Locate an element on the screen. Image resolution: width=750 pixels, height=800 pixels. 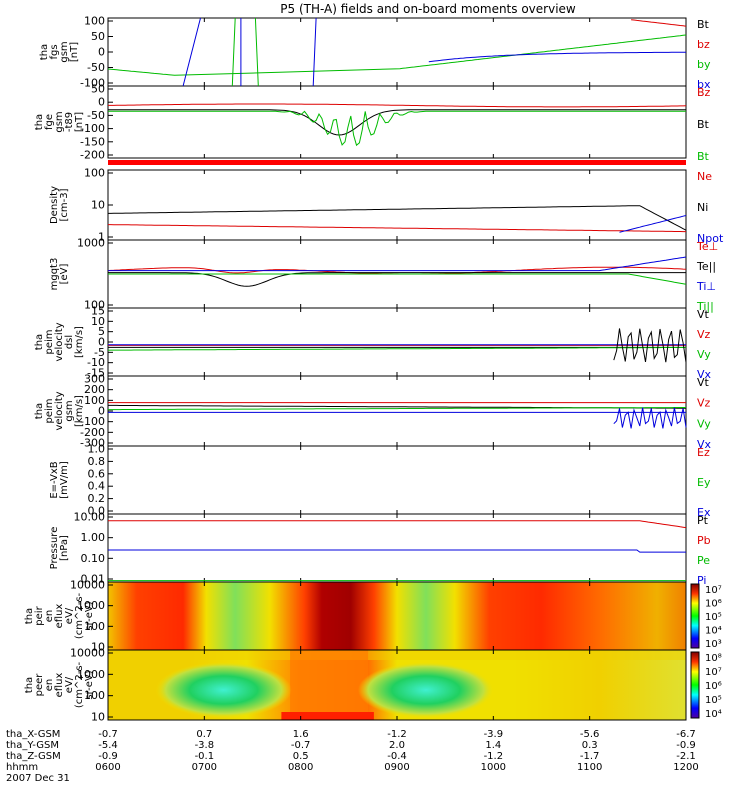
legend-label: Ti|| is located at coordinates (705, 306).